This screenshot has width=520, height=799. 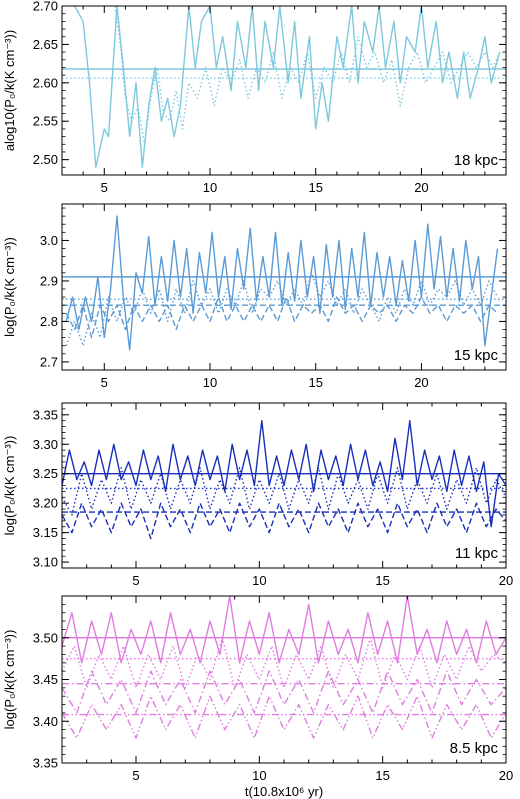 I want to click on y-tick-label: 2.60, so click(x=45, y=82).